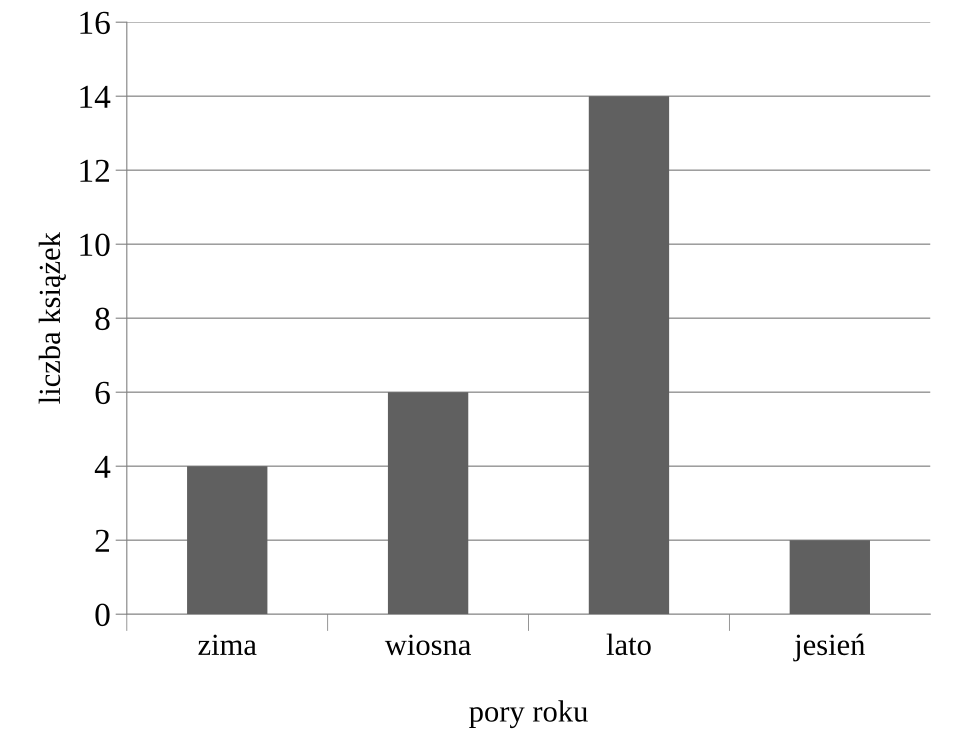  Describe the element at coordinates (829, 648) in the screenshot. I see `x-tick-label: jesień` at that location.